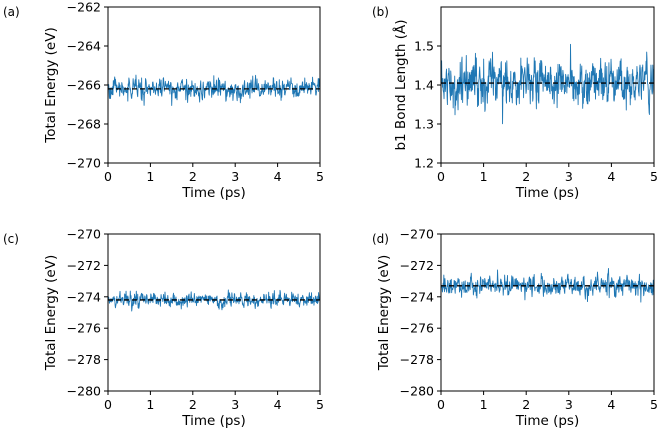 The width and height of the screenshot is (660, 431). I want to click on y-tick-label: 1.5, so click(424, 46).